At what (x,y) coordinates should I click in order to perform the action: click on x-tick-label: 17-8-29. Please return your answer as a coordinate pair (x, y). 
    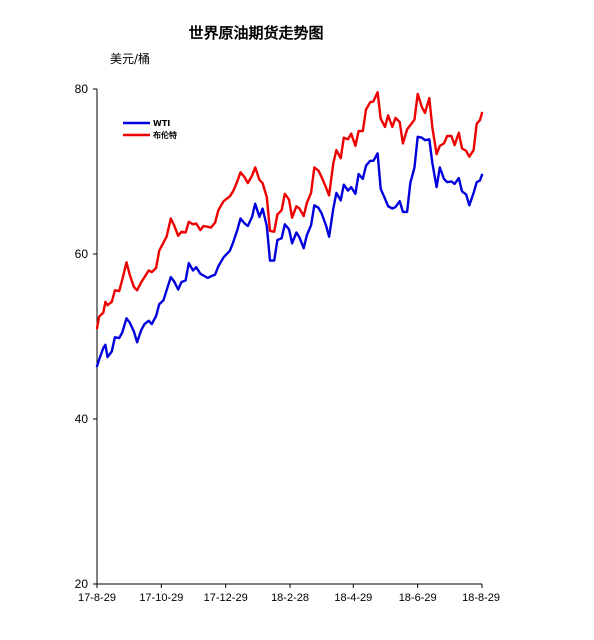
    Looking at the image, I should click on (97, 598).